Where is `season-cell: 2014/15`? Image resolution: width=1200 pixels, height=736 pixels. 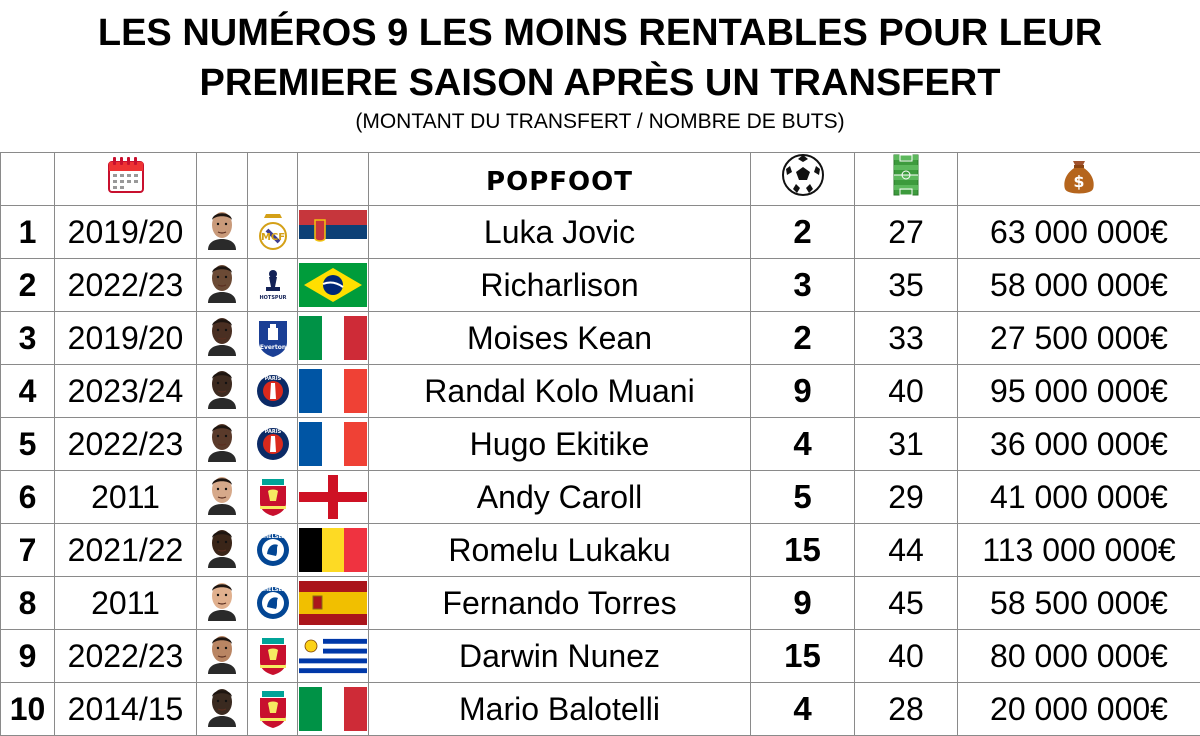
season-cell: 2014/15 is located at coordinates (126, 709).